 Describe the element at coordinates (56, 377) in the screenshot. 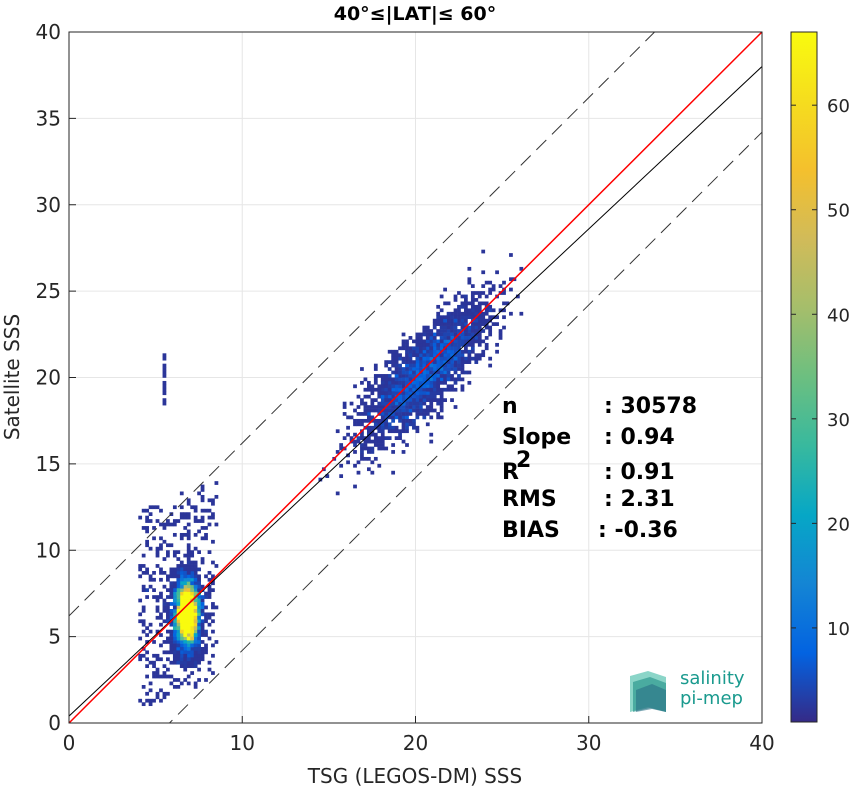

I see `y-ticks: 0 5 10 15 20 25 30 35 40` at that location.